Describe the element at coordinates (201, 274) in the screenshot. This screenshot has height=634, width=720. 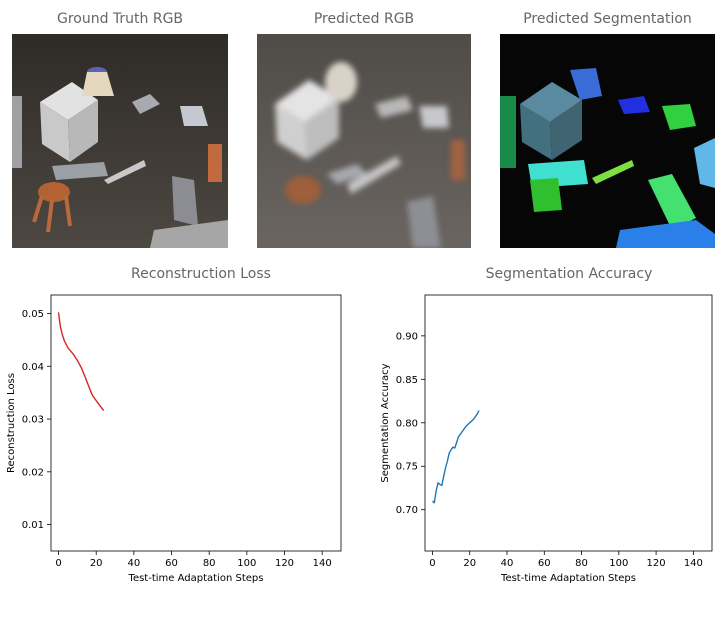
I see `reconstruction-loss-title: Reconstruction Loss` at that location.